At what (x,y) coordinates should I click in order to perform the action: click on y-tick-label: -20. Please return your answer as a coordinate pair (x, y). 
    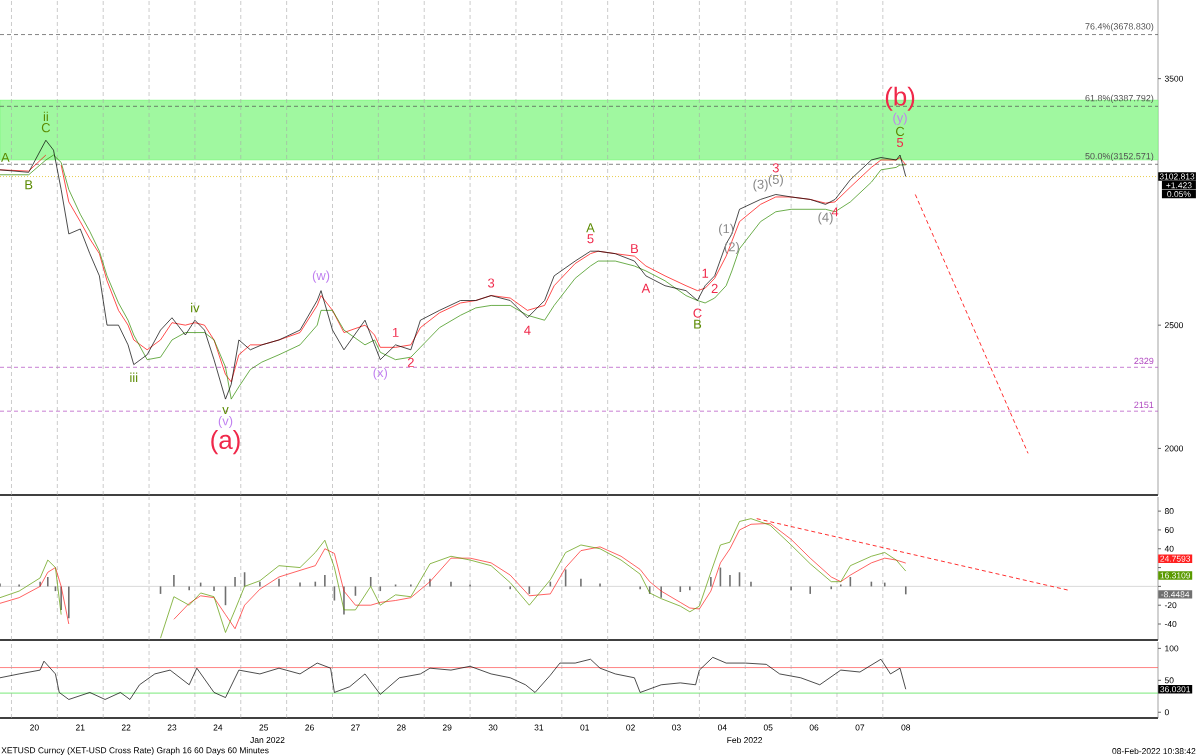
    Looking at the image, I should click on (1170, 605).